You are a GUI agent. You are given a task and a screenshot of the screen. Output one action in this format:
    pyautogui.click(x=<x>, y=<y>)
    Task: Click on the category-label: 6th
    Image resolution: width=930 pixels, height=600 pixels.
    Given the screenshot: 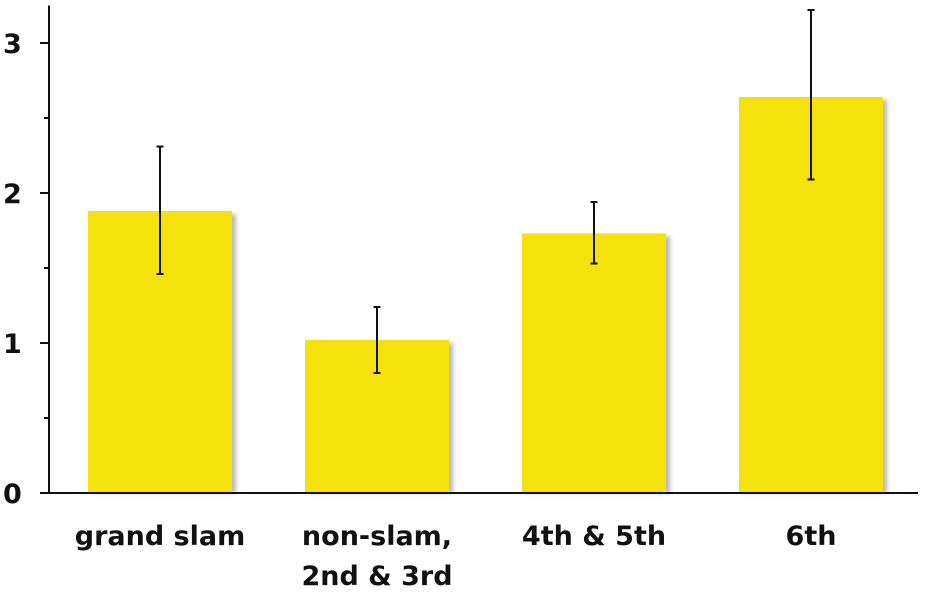 What is the action you would take?
    pyautogui.click(x=811, y=536)
    